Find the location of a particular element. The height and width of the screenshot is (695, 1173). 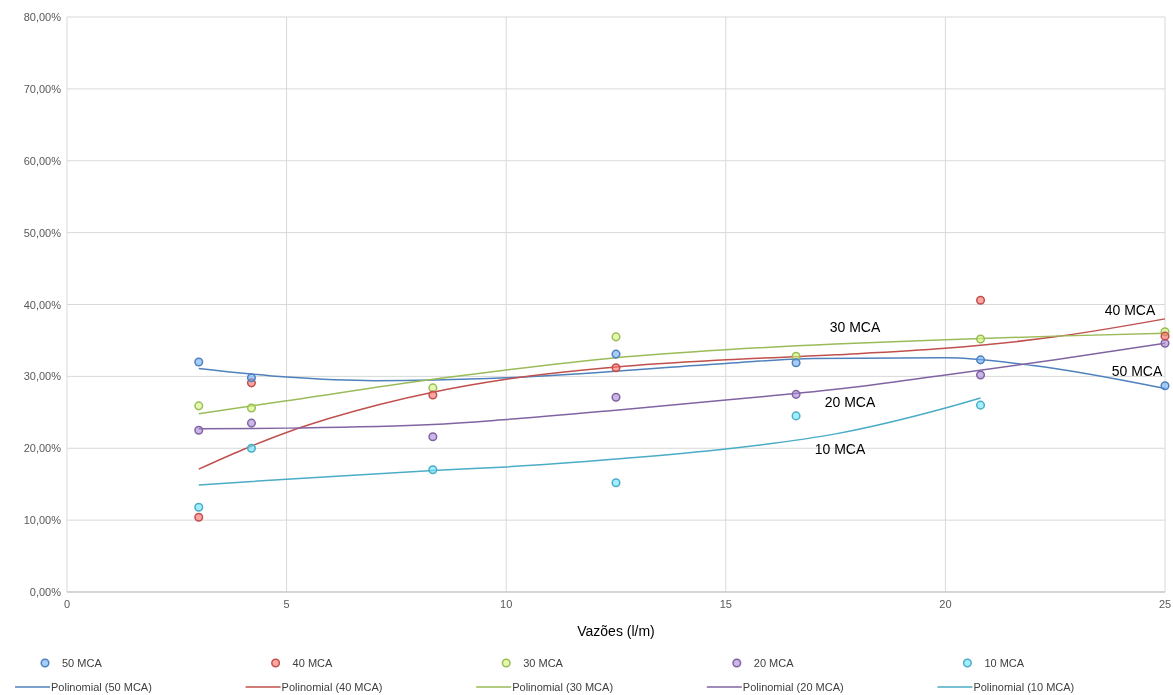

y-tick-label: 70,00% is located at coordinates (42, 88).